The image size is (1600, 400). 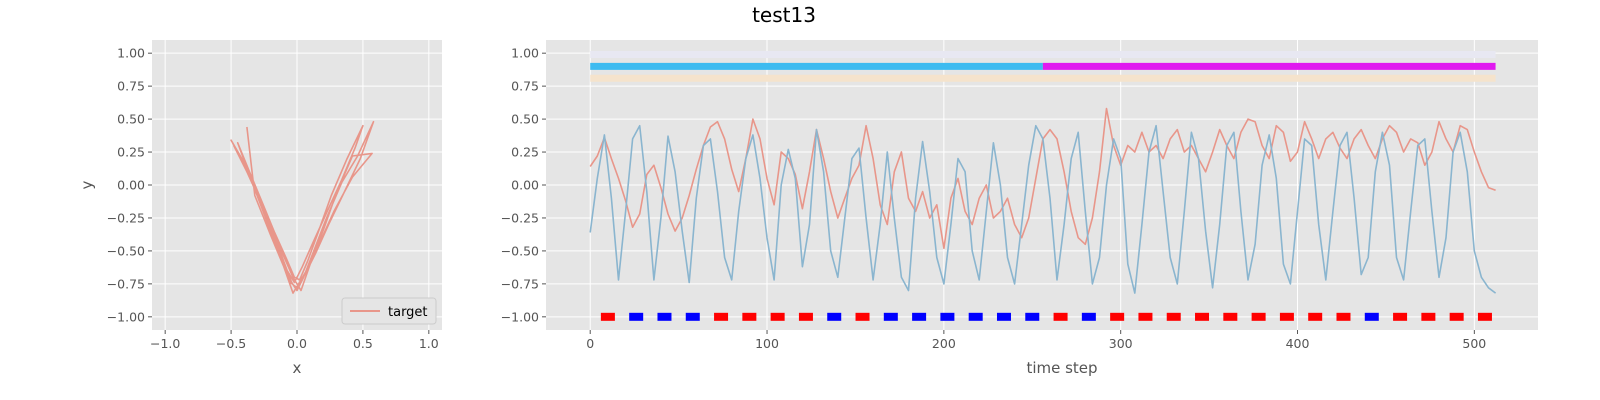 What do you see at coordinates (784, 15) in the screenshot?
I see `figure-title: test13` at bounding box center [784, 15].